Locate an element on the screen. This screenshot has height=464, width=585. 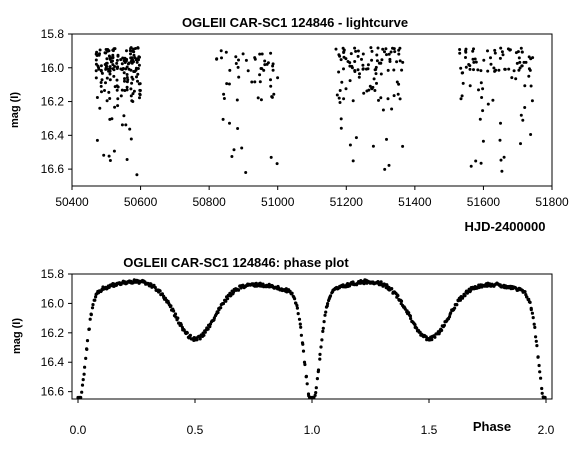
lightcurve-y-tick-label: 16.2 is located at coordinates (53, 102).